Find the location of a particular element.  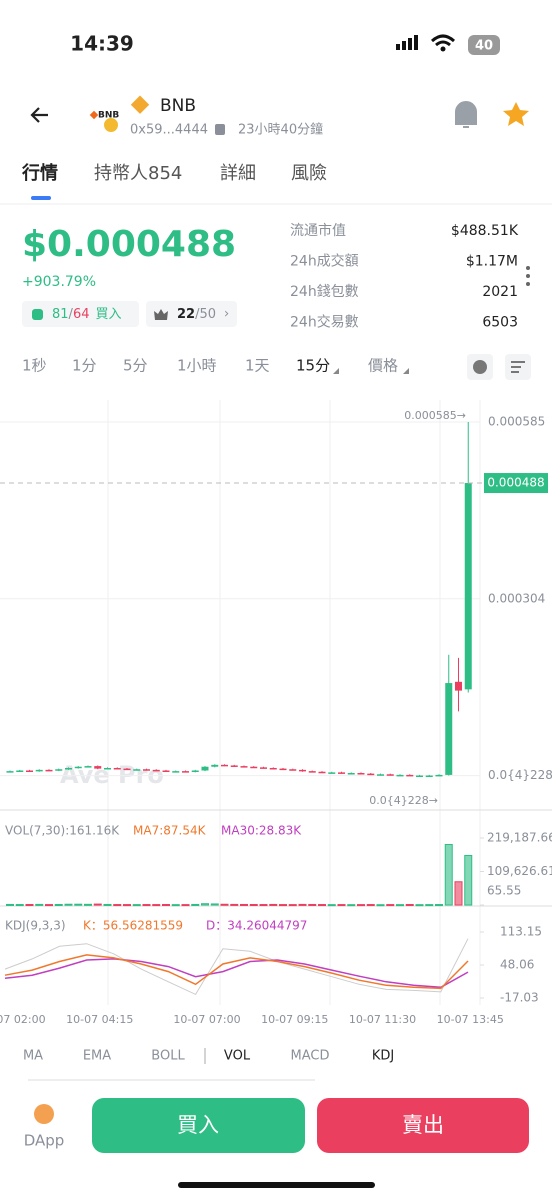

y-tick-label: 0.000304 is located at coordinates (516, 598).